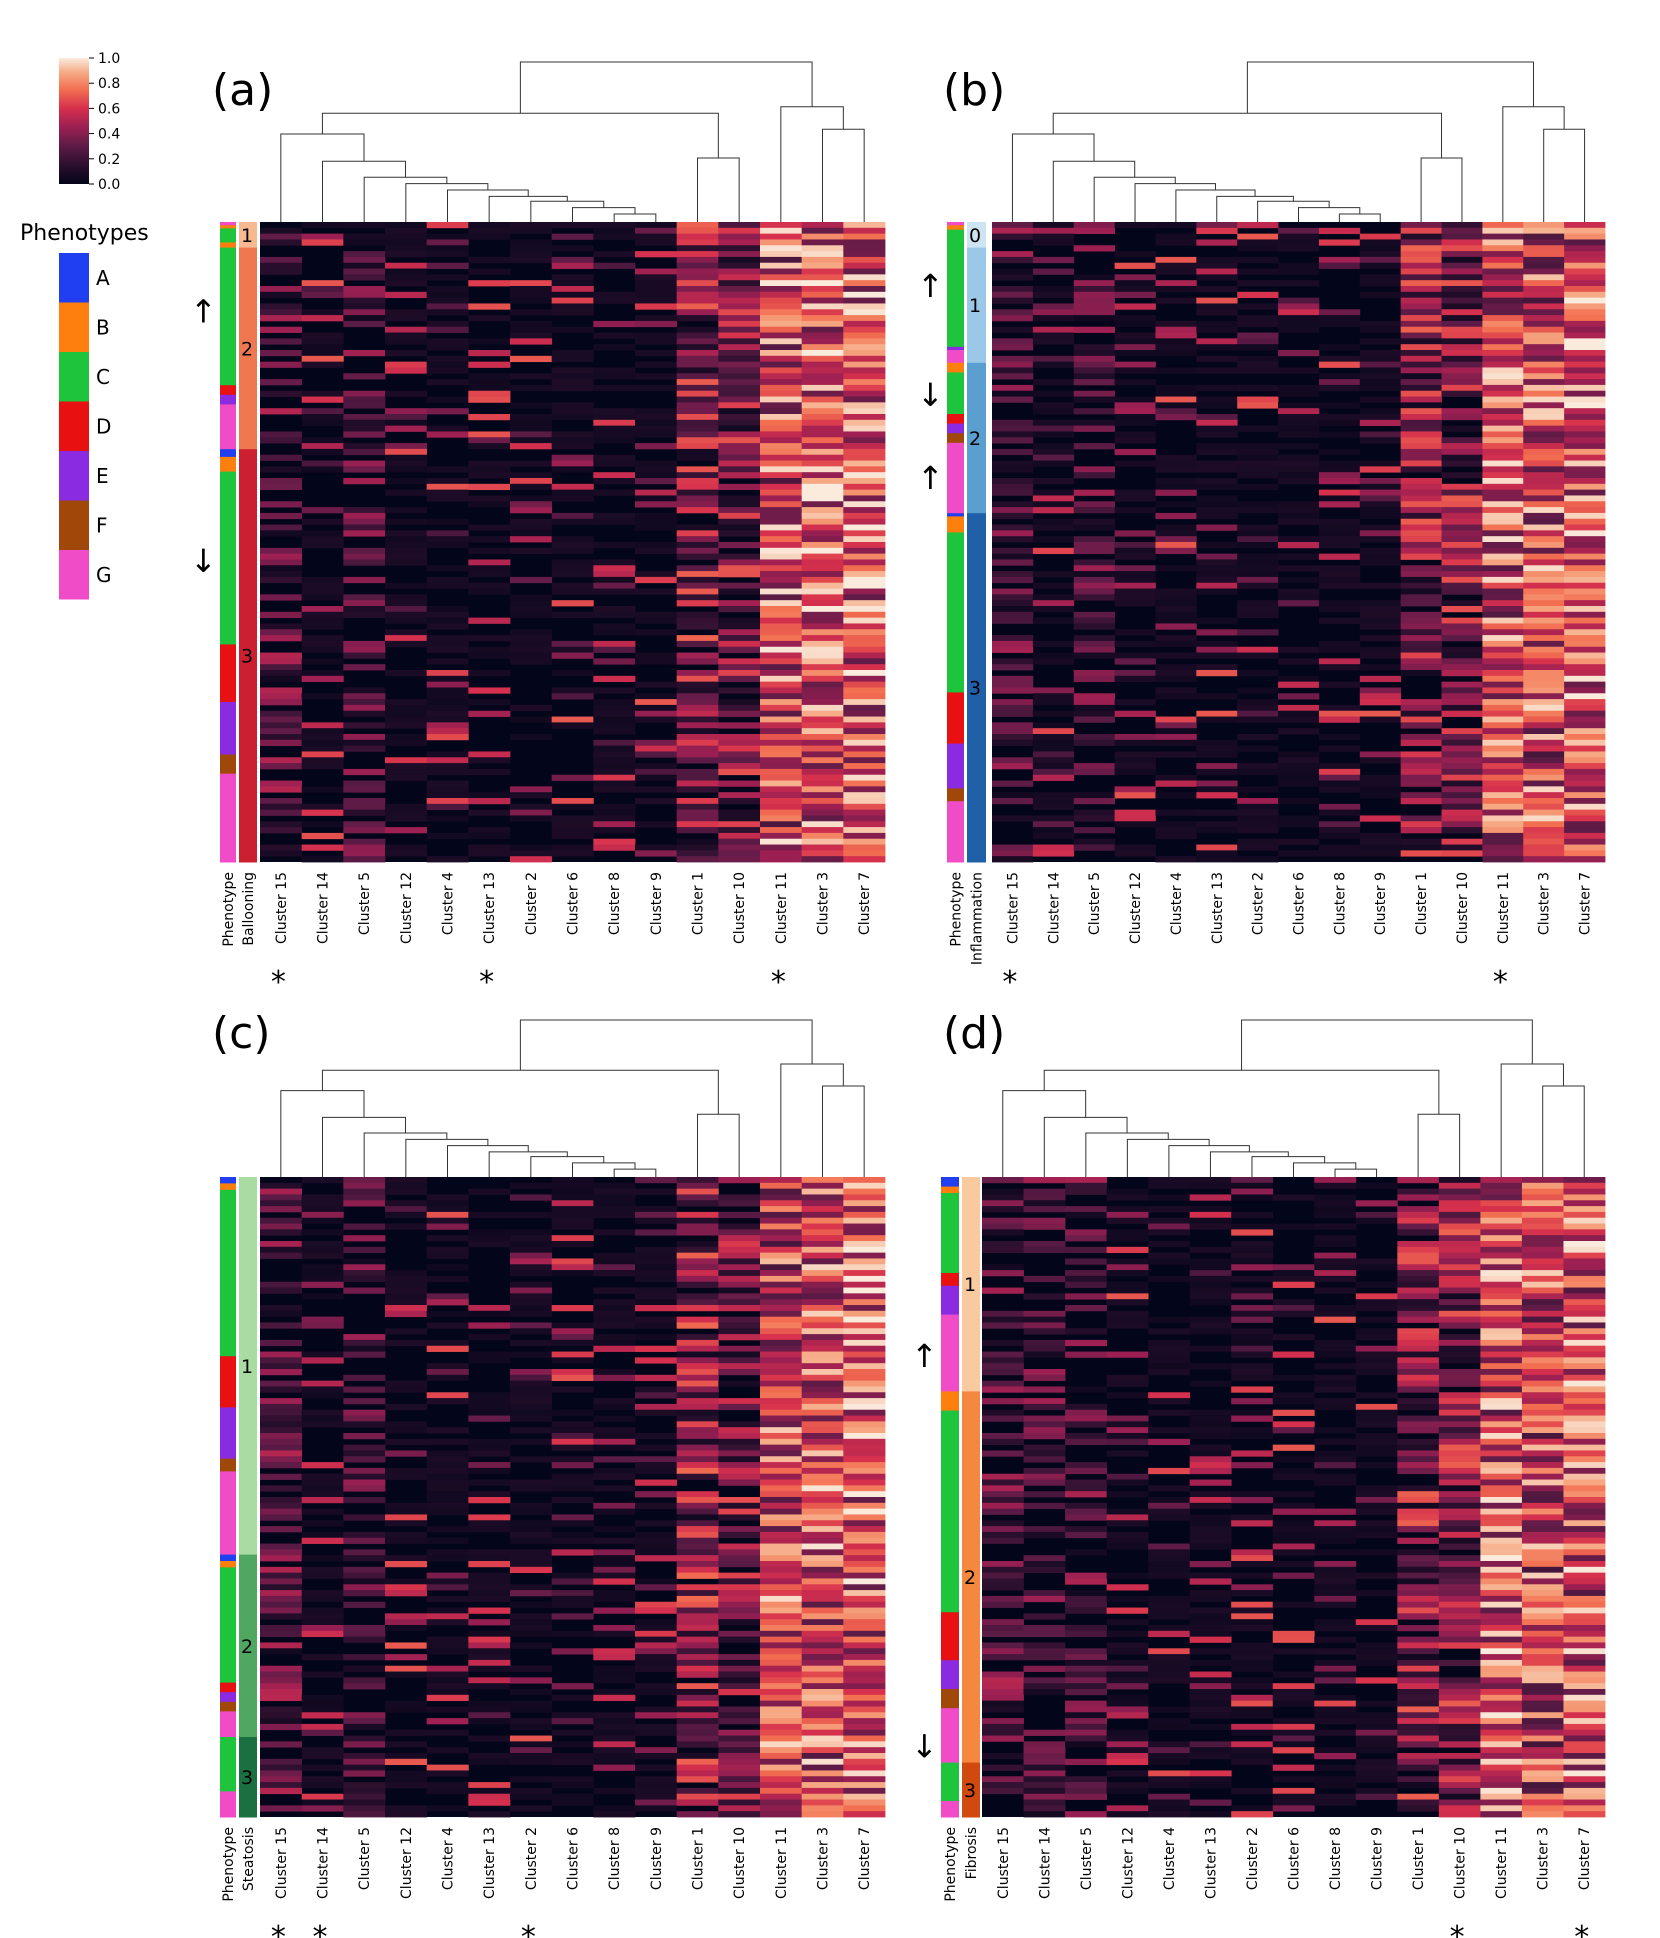  I want to click on dendrogram-link, so click(1288, 1166).